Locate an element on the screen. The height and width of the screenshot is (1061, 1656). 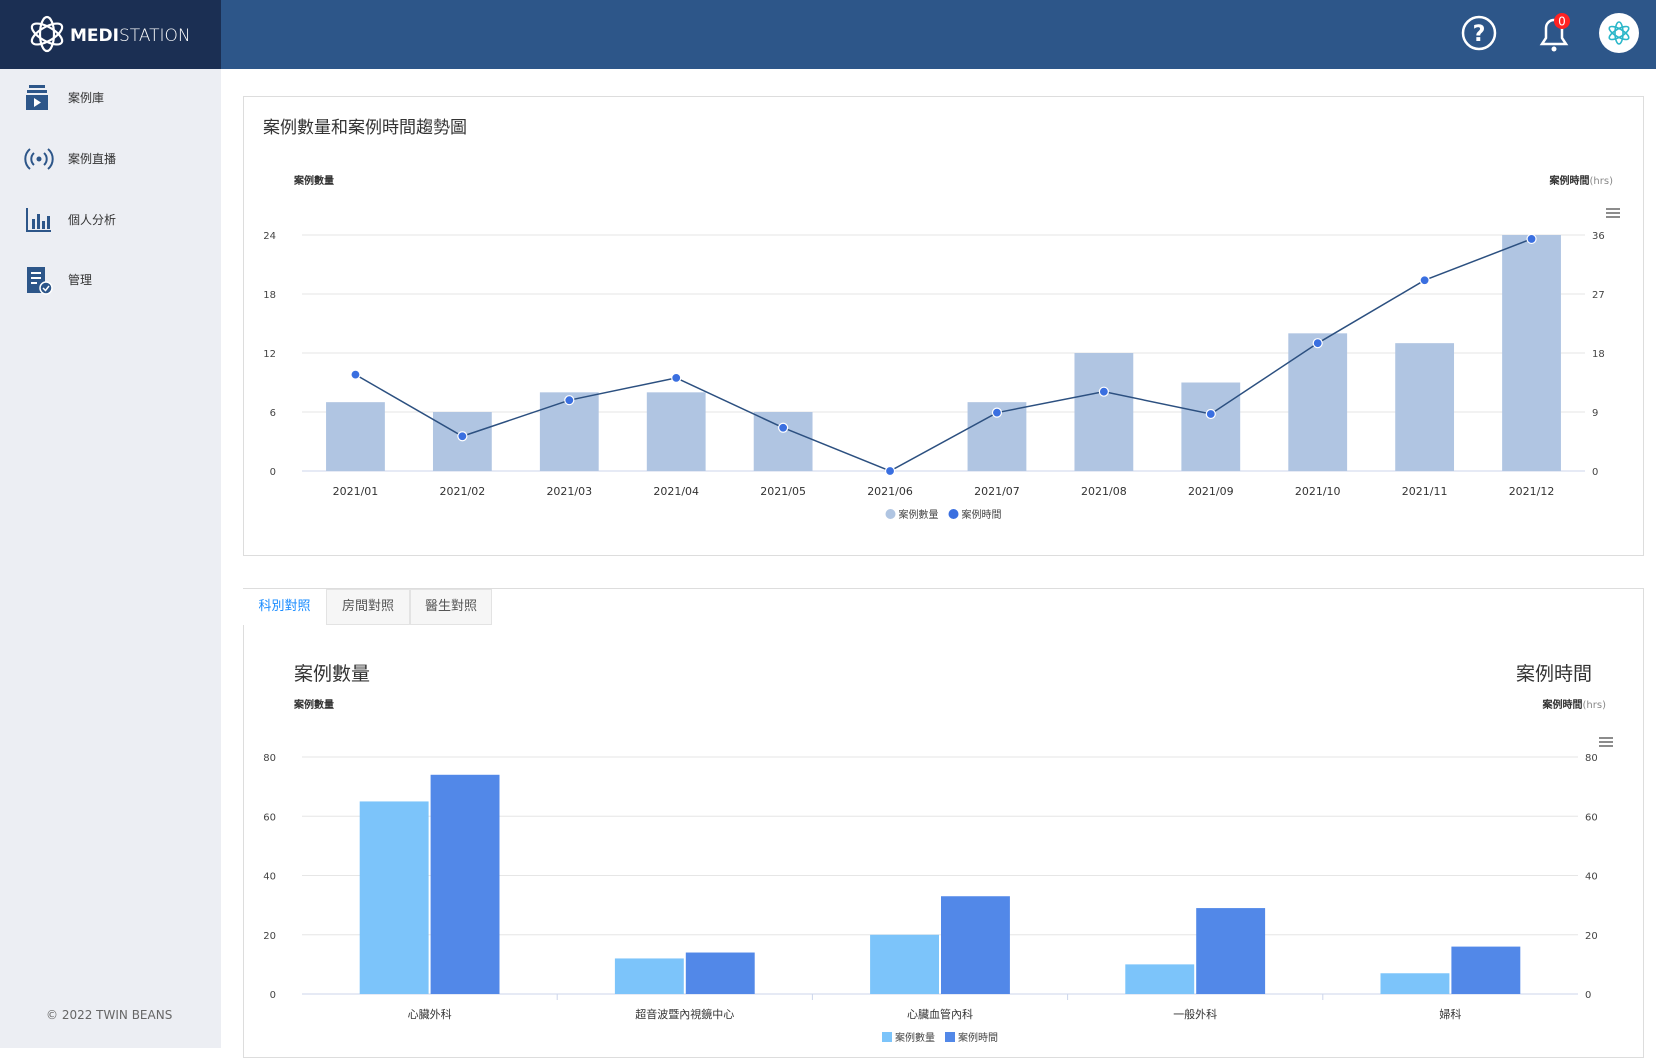
x-tick-label: 婦科 is located at coordinates (1450, 1014).